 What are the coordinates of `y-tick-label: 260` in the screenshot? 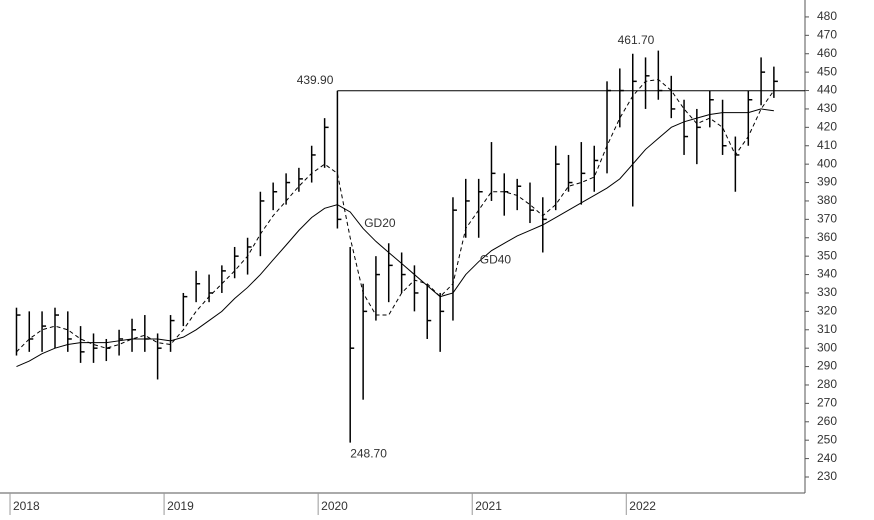 It's located at (827, 421).